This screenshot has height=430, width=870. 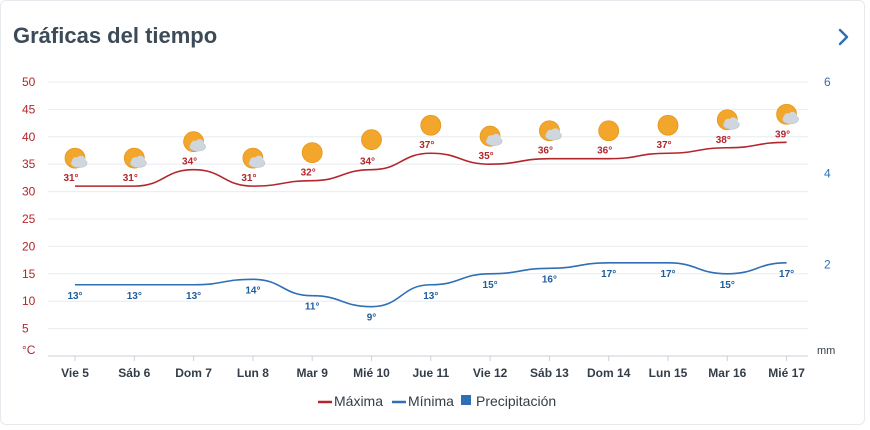 I want to click on x-tick-label: Lun 15, so click(x=668, y=373).